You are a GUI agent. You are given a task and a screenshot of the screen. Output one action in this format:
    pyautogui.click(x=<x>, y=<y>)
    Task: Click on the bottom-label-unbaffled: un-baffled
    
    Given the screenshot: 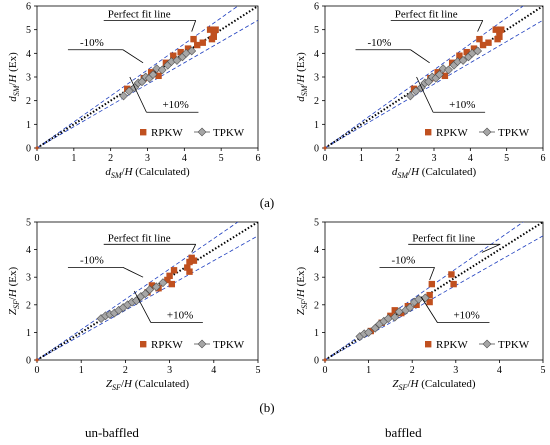 What is the action you would take?
    pyautogui.click(x=112, y=432)
    